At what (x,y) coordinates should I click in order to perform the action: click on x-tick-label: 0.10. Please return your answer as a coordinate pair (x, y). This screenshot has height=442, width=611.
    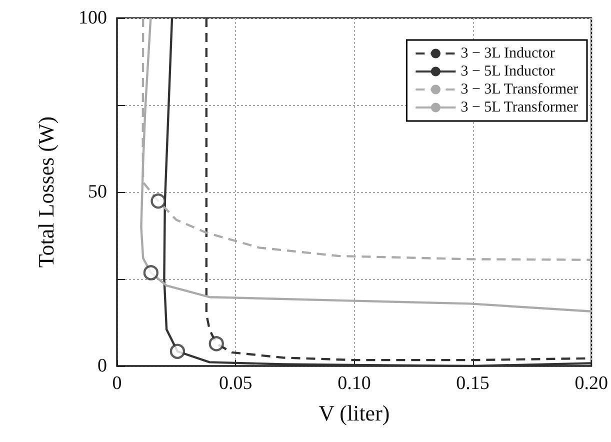
    Looking at the image, I should click on (354, 383).